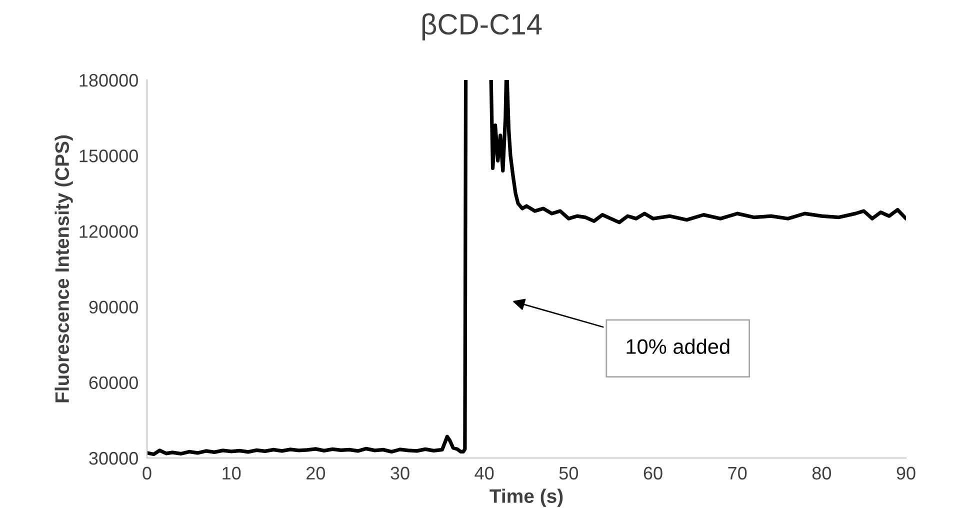 This screenshot has height=529, width=963. What do you see at coordinates (109, 80) in the screenshot?
I see `y-tick-label: 180000` at bounding box center [109, 80].